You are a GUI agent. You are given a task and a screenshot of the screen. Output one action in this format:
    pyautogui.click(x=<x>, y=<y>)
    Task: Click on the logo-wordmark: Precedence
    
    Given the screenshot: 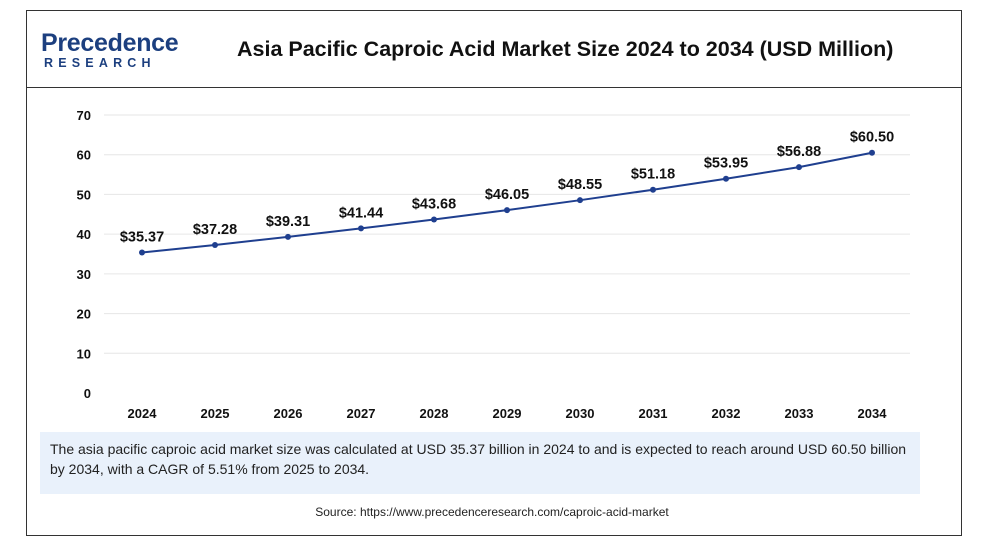 What is the action you would take?
    pyautogui.click(x=110, y=43)
    